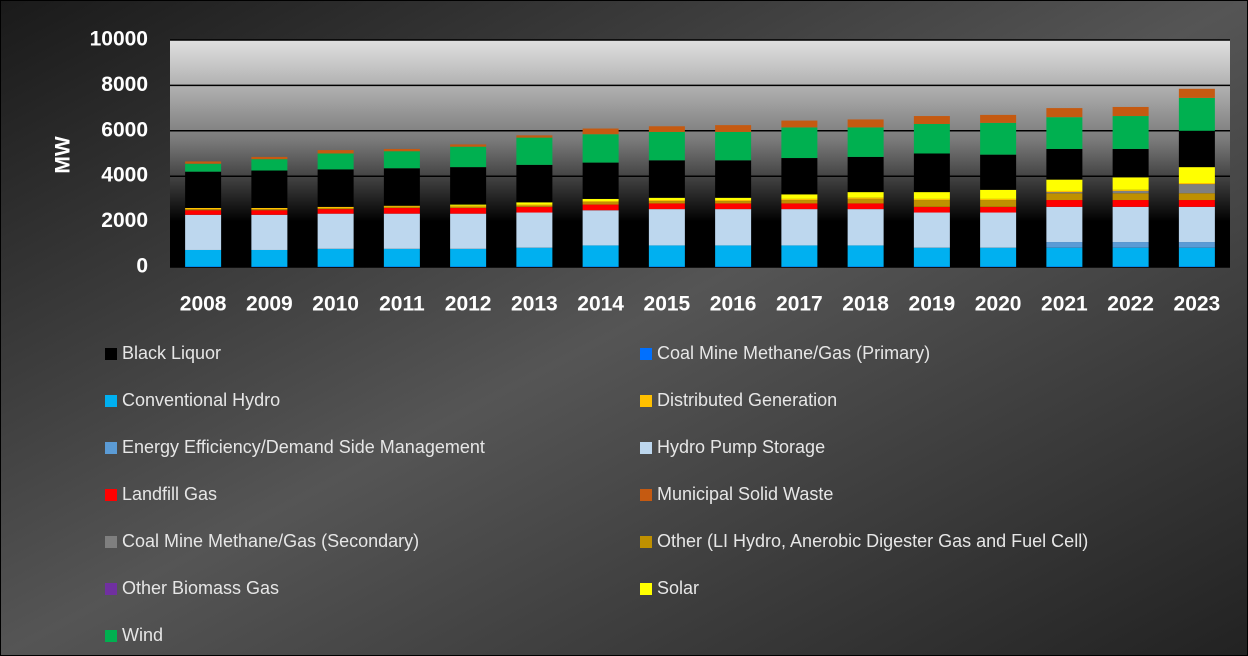 The width and height of the screenshot is (1248, 656). I want to click on x-tick-label: 2011, so click(402, 304).